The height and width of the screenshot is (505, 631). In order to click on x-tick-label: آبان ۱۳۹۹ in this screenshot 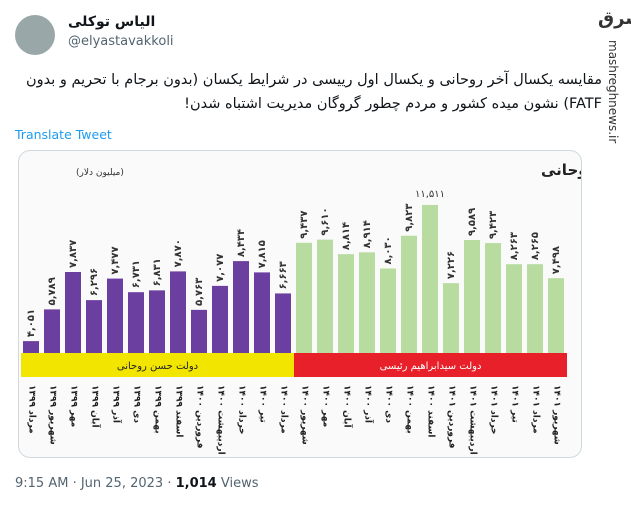, I will do `click(96, 407)`.